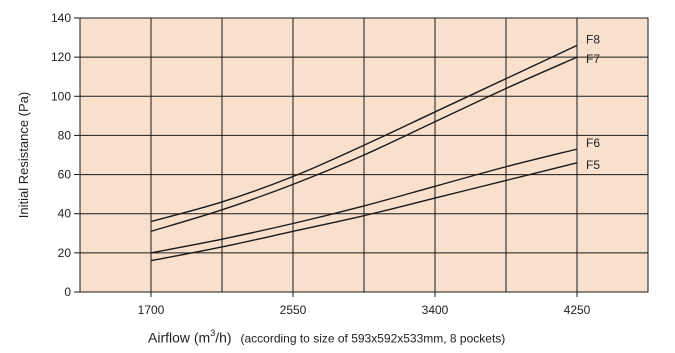 The height and width of the screenshot is (353, 675). What do you see at coordinates (151, 310) in the screenshot?
I see `x-tick-label: 1700` at bounding box center [151, 310].